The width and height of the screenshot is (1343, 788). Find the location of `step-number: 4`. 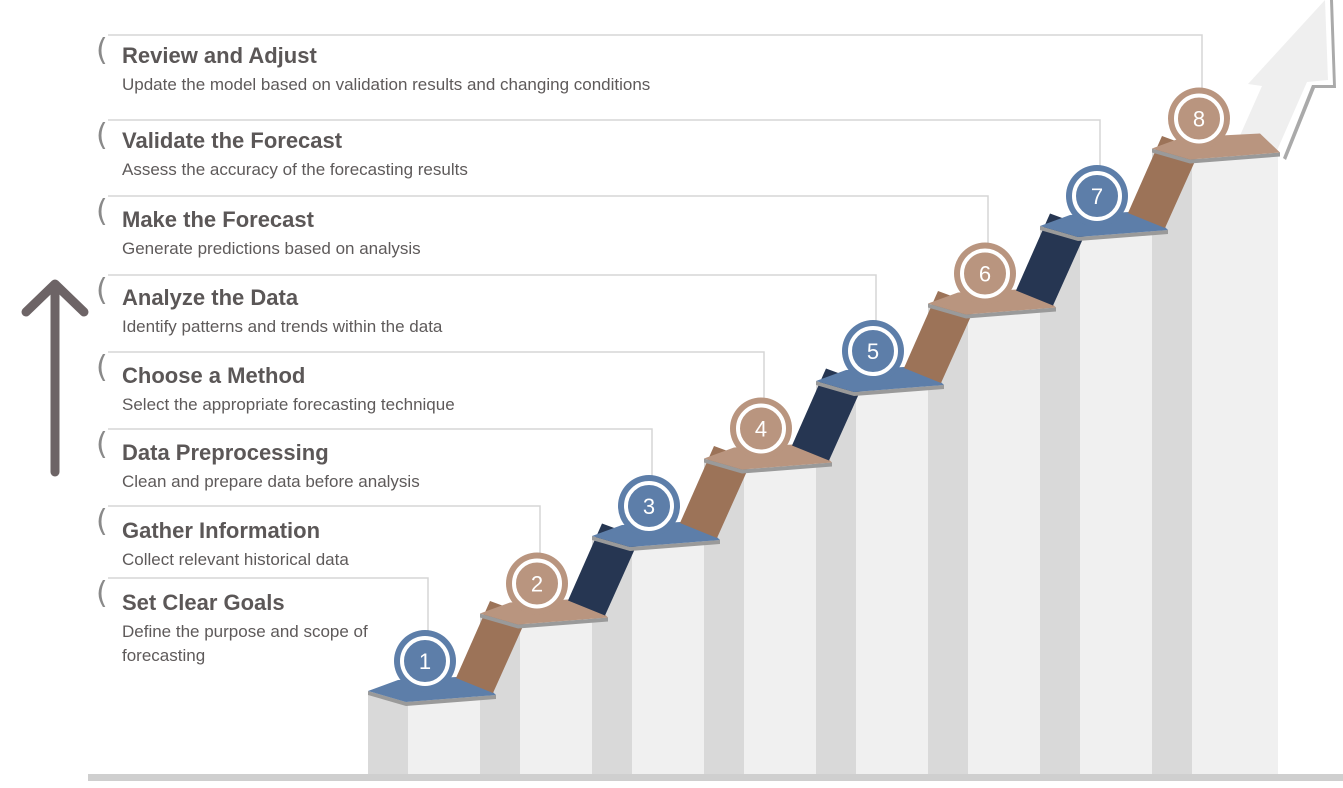

step-number: 4 is located at coordinates (761, 429).